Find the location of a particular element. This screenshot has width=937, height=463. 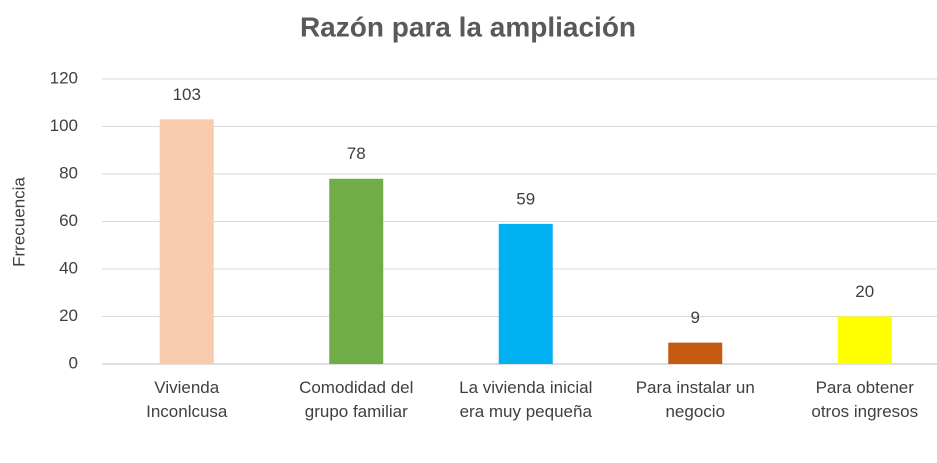

y-axis-label: Frrecuencia is located at coordinates (18, 222).